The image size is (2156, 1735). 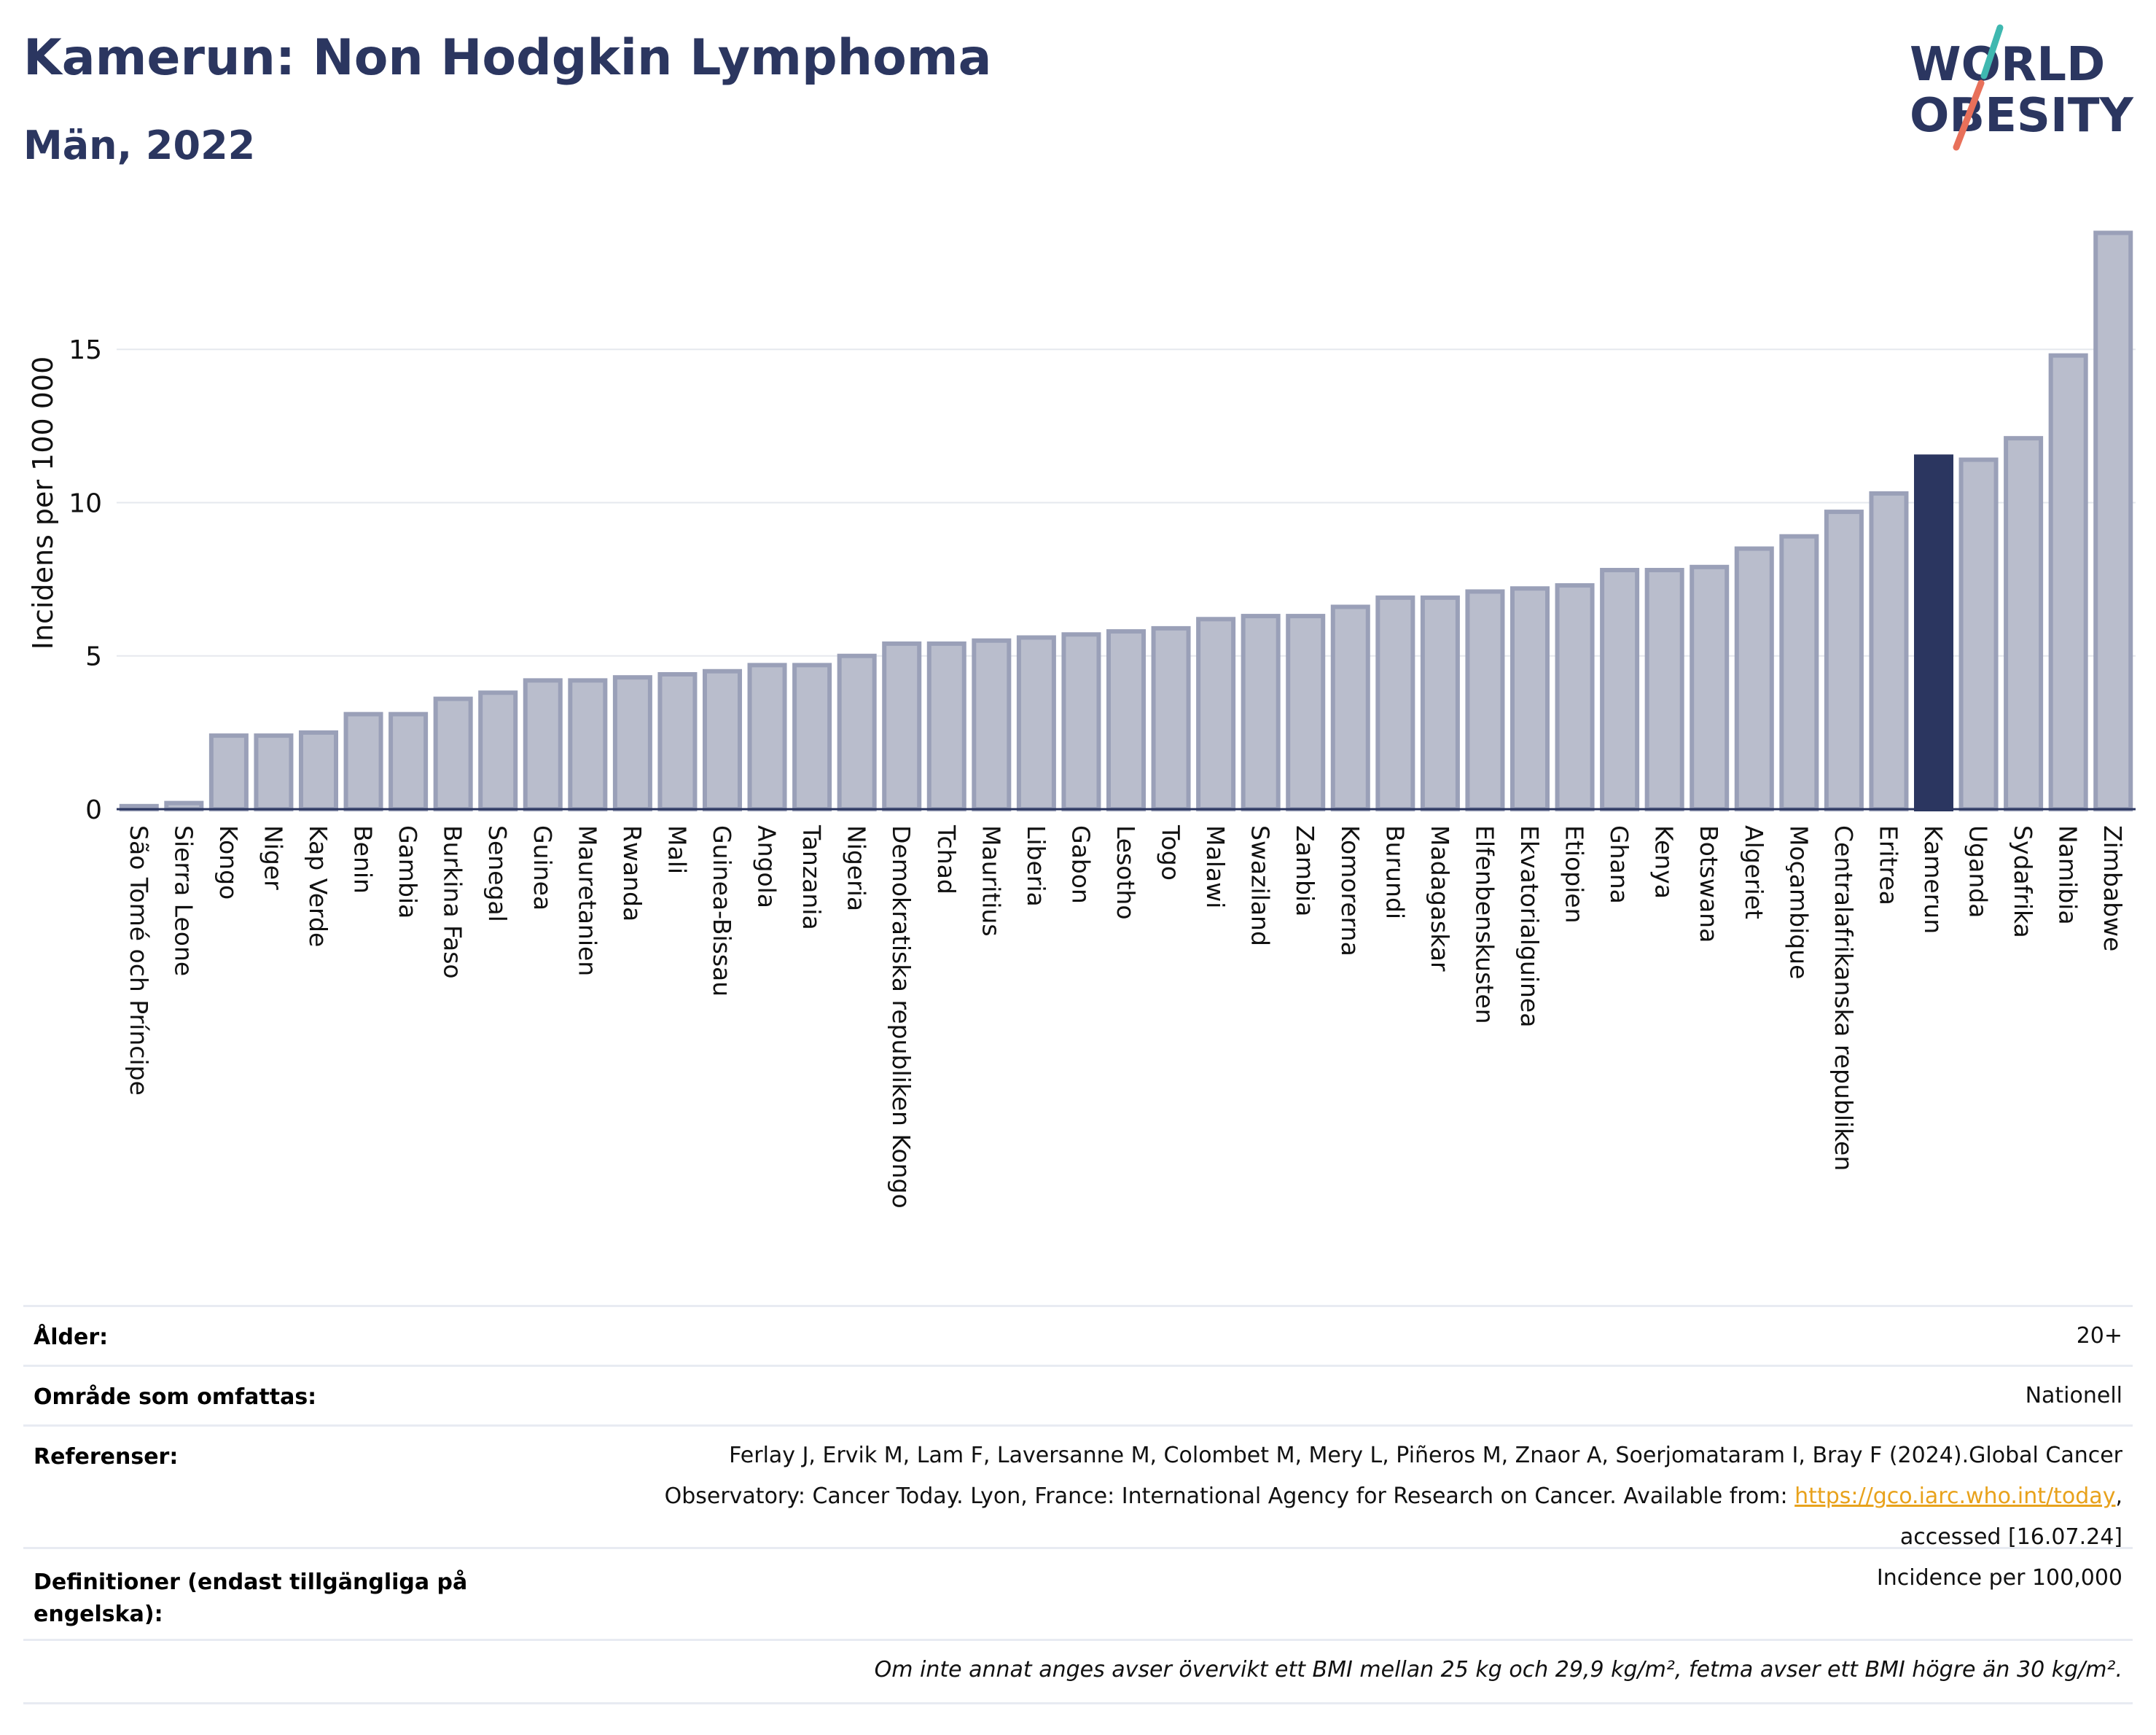 What do you see at coordinates (1530, 926) in the screenshot?
I see `x-tick-label: Ekvatorialguinea` at bounding box center [1530, 926].